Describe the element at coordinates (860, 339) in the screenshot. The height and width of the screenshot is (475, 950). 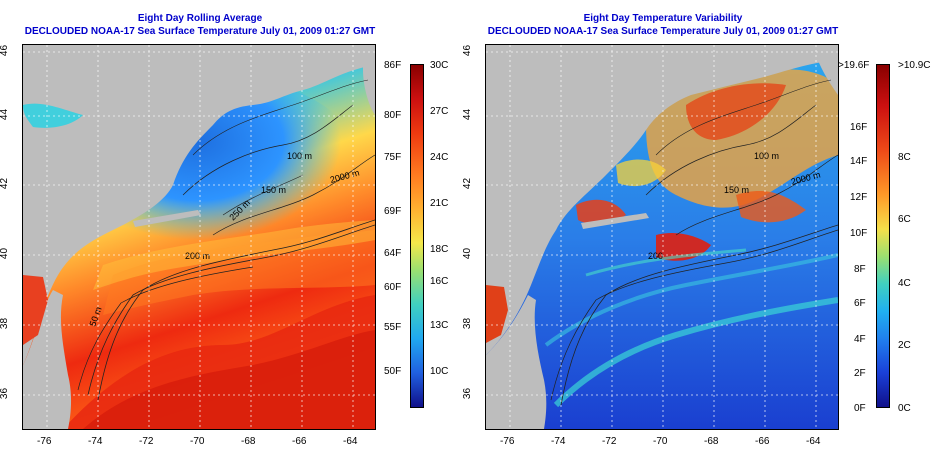
I see `right-cbar-f-4: 4F` at that location.